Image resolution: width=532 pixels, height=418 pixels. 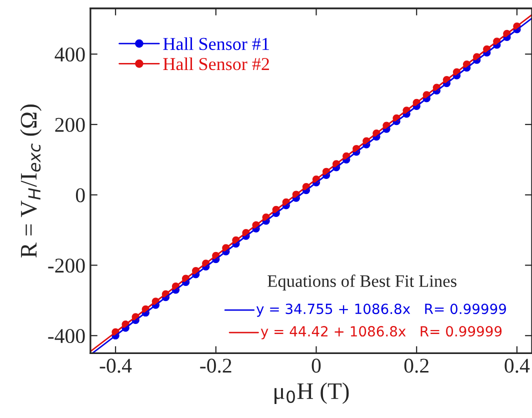 I want to click on y-tick-label: 200, so click(x=70, y=125).